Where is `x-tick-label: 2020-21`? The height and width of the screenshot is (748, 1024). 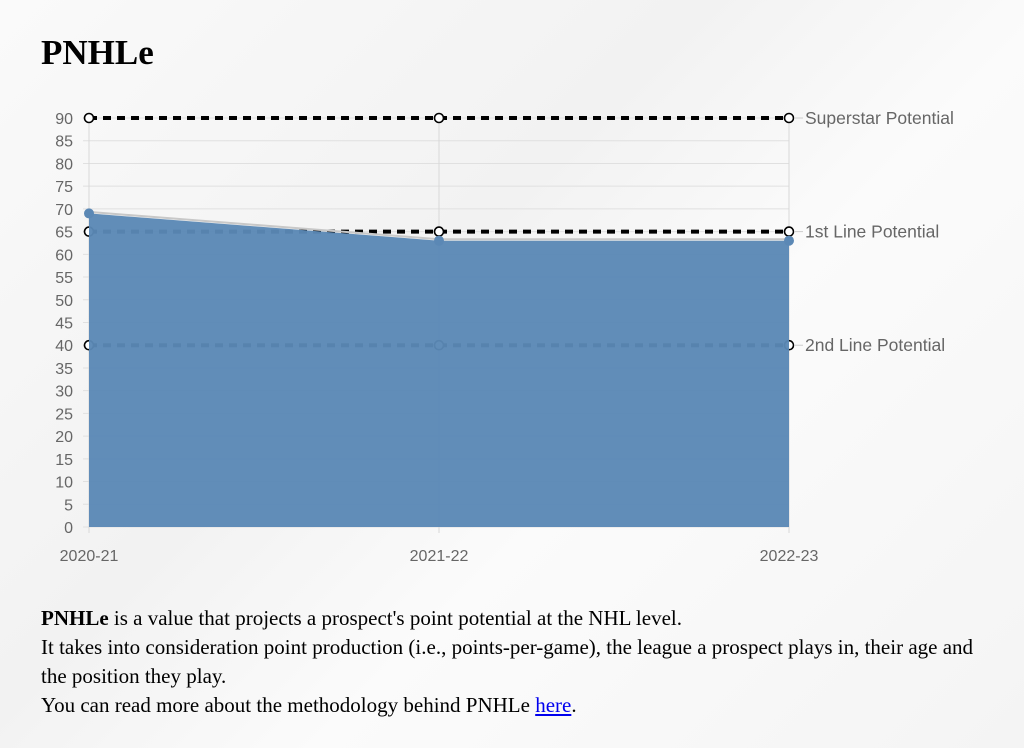 x-tick-label: 2020-21 is located at coordinates (89, 556).